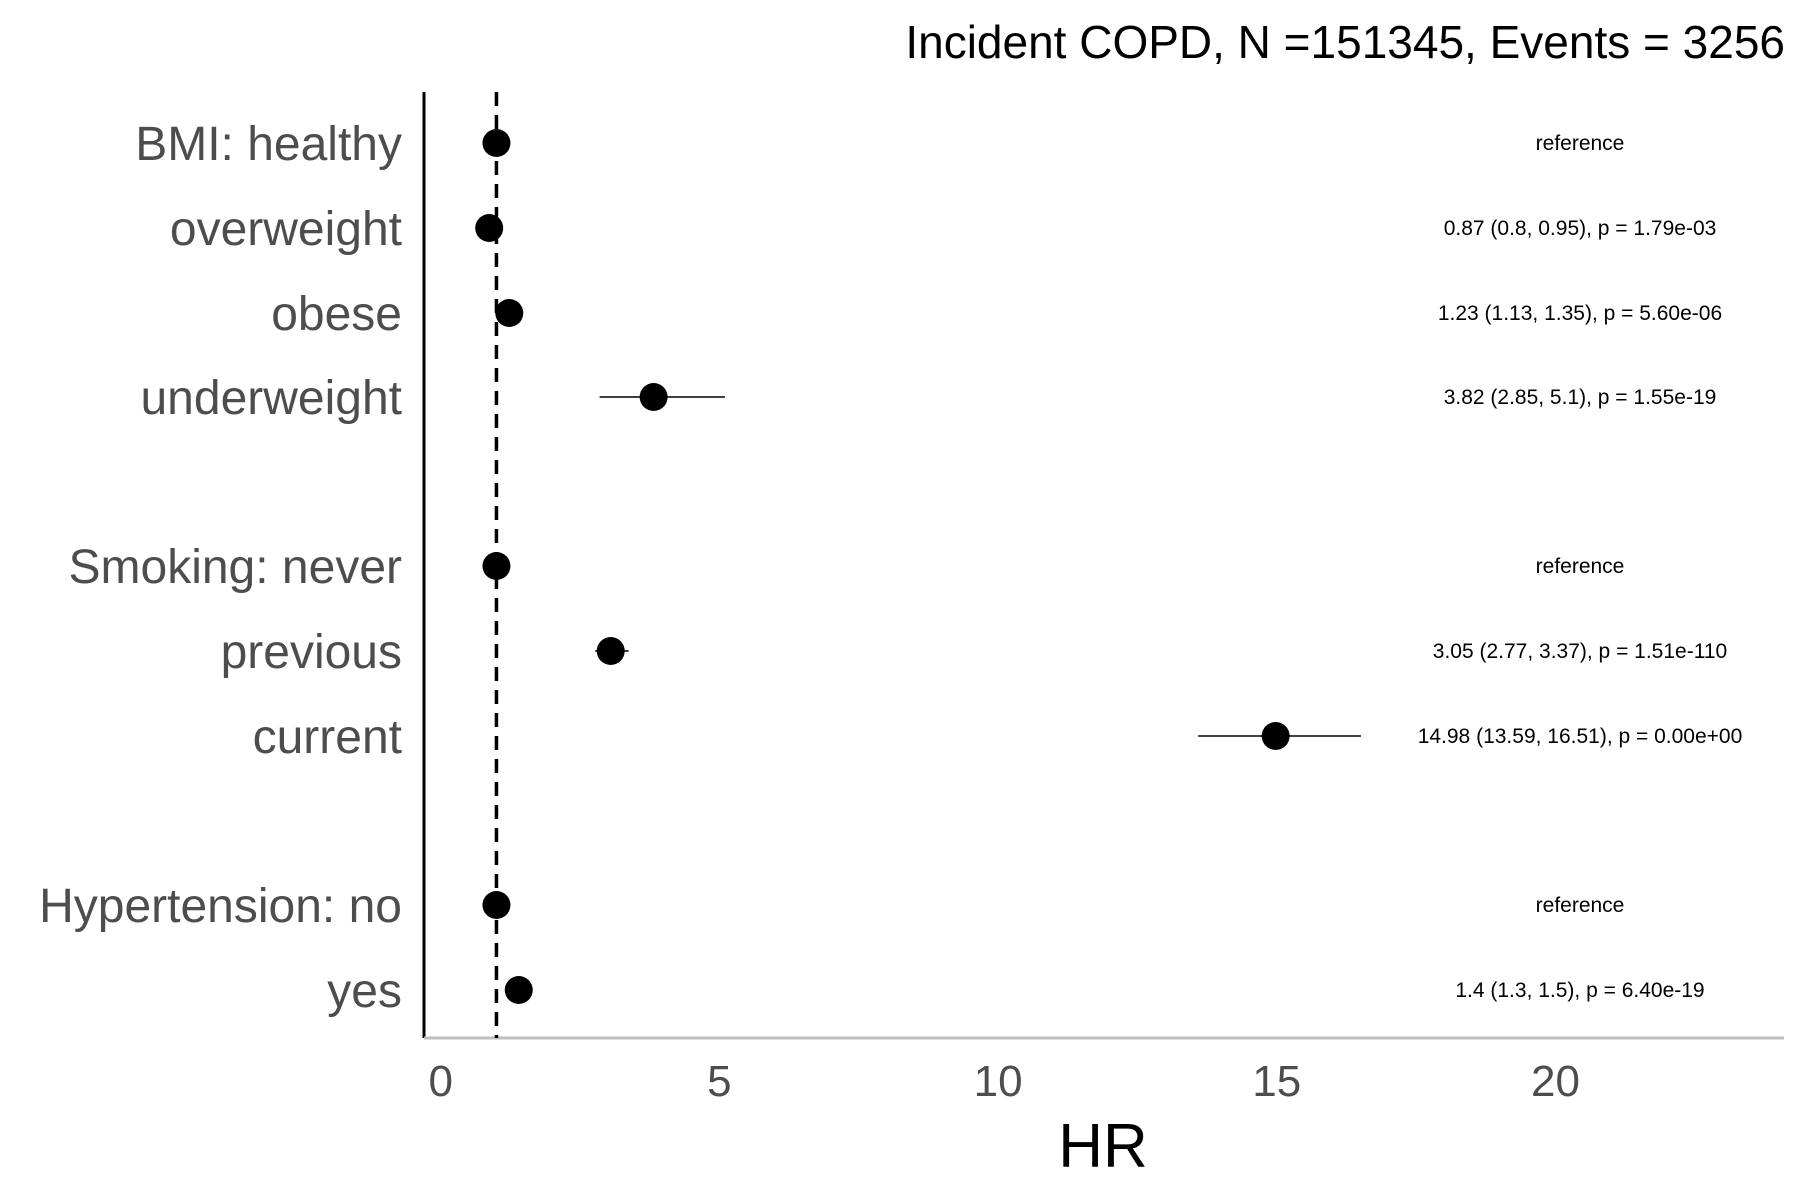  Describe the element at coordinates (496, 905) in the screenshot. I see `hr-point-hypertension-no` at that location.